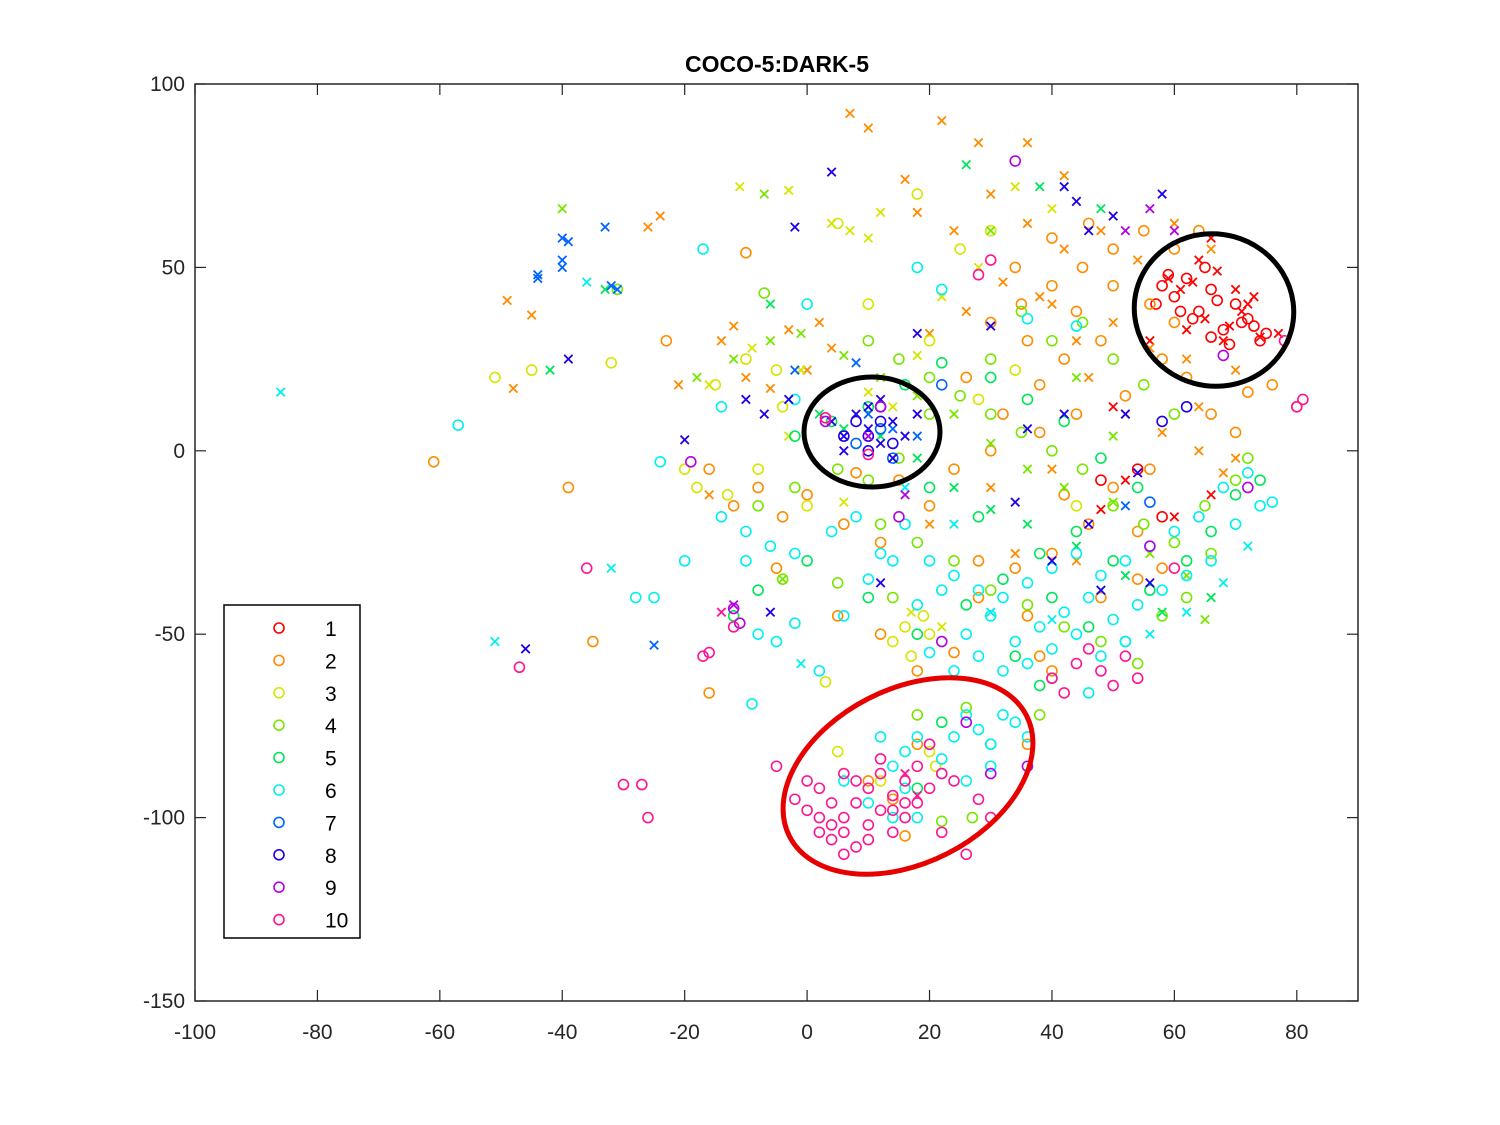 Image resolution: width=1500 pixels, height=1125 pixels. What do you see at coordinates (164, 1001) in the screenshot?
I see `y-tick-label: -150` at bounding box center [164, 1001].